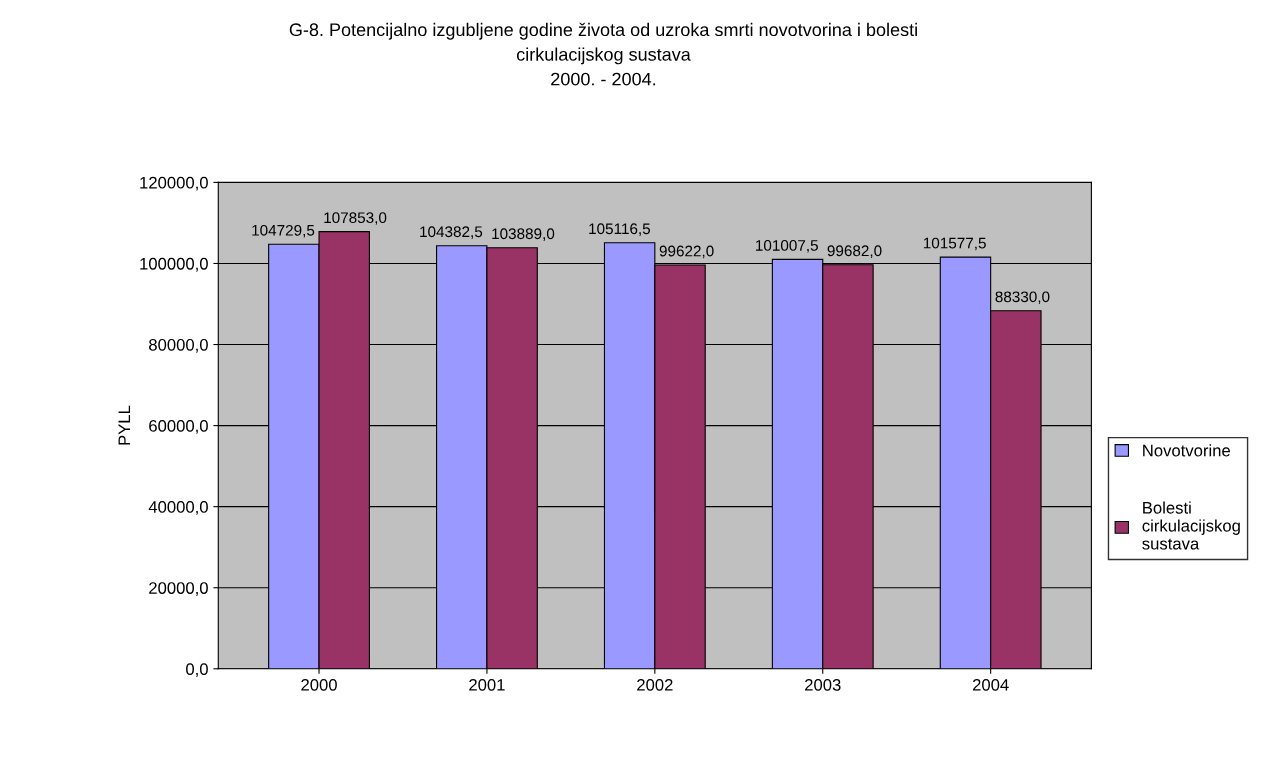  Describe the element at coordinates (124, 425) in the screenshot. I see `y-axis-title: PYLL` at that location.